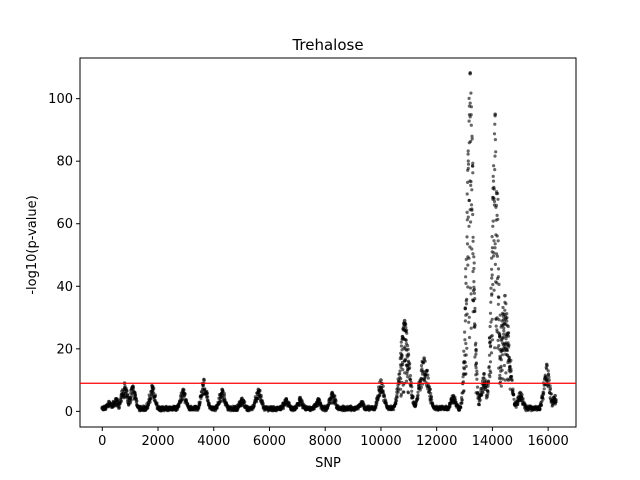 The image size is (640, 480). What do you see at coordinates (333, 438) in the screenshot?
I see `x-axis: 0 2000 4000 6000 8000 10000 12000 14000 16000` at bounding box center [333, 438].